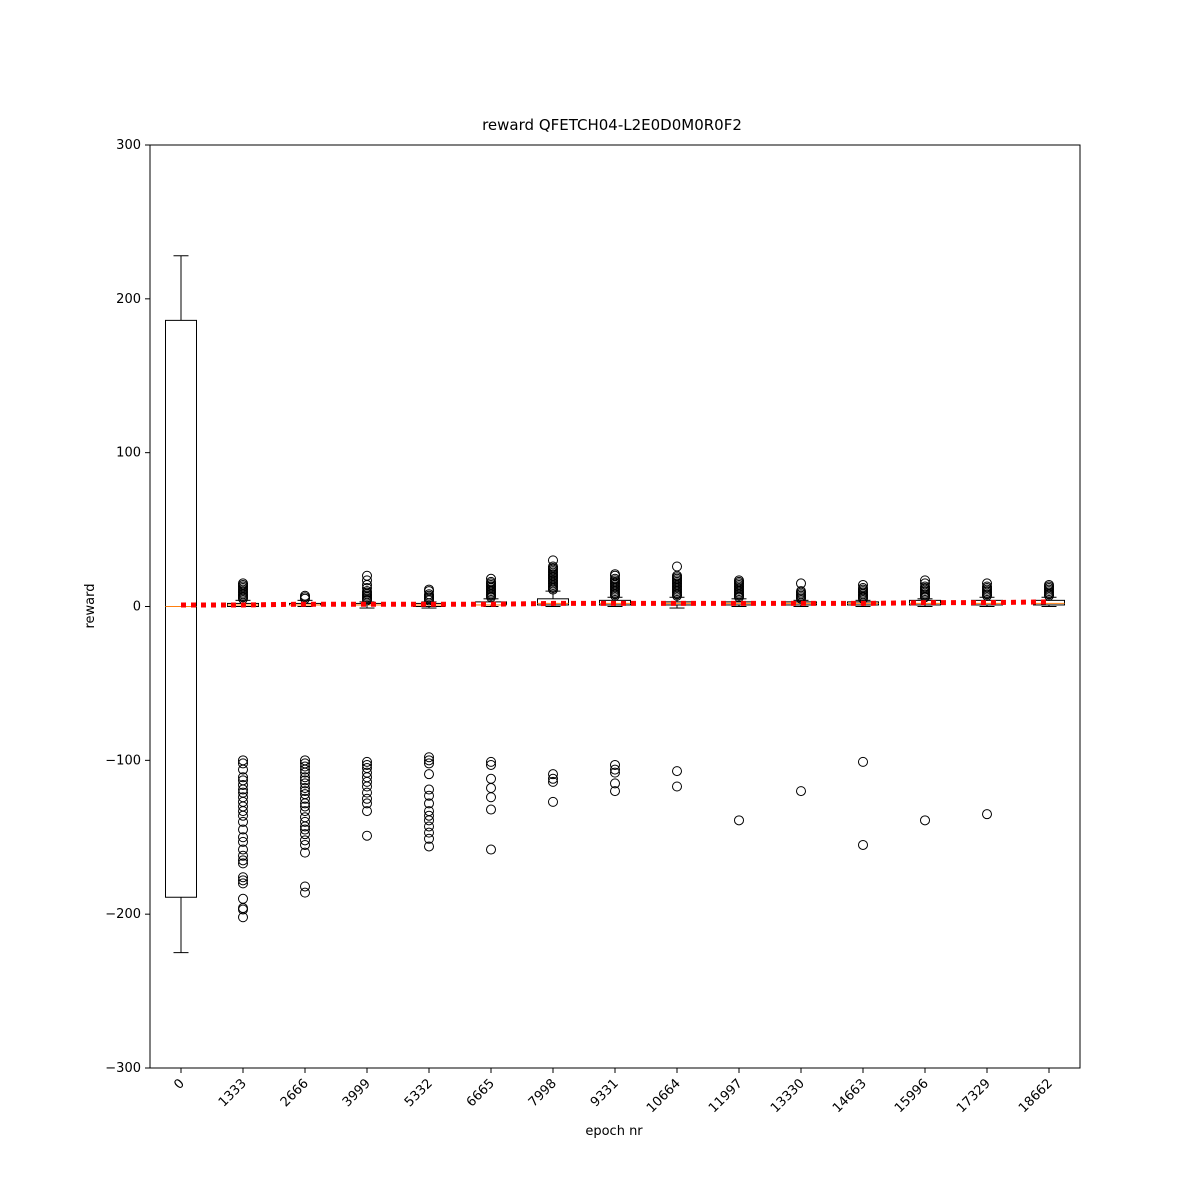  I want to click on x-axis-label: epoch nr, so click(614, 1131).